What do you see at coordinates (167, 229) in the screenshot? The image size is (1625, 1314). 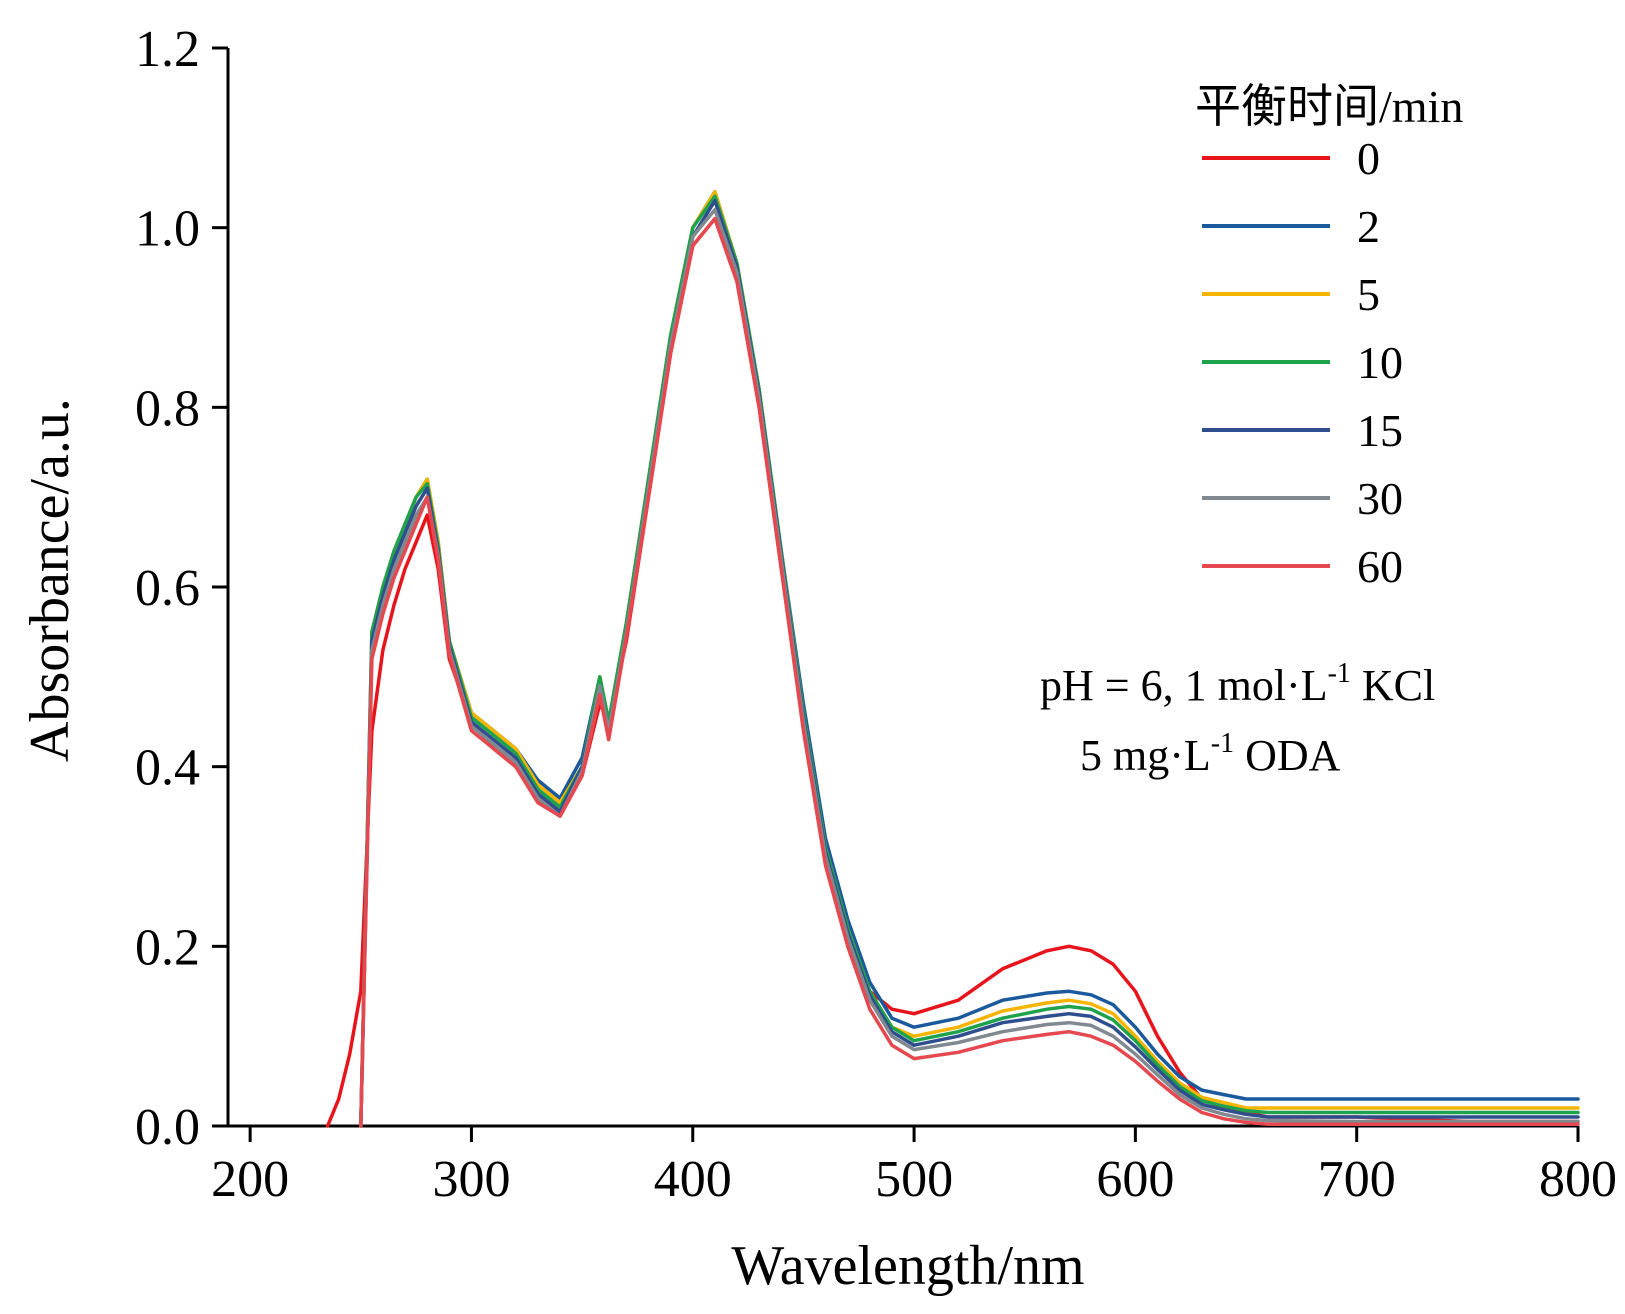 I see `y-tick-label: 1.0` at bounding box center [167, 229].